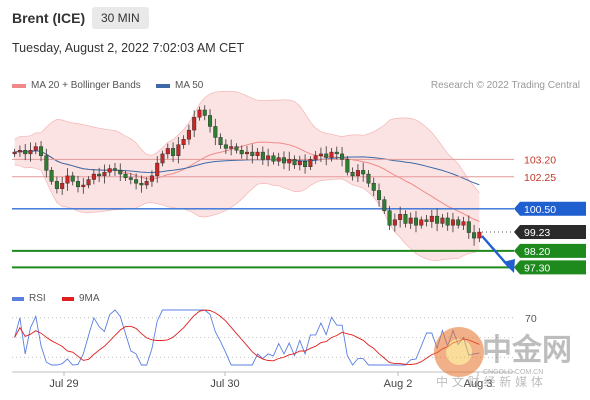 This screenshot has width=590, height=400. What do you see at coordinates (540, 178) in the screenshot?
I see `level-label-1: 102.25` at bounding box center [540, 178].